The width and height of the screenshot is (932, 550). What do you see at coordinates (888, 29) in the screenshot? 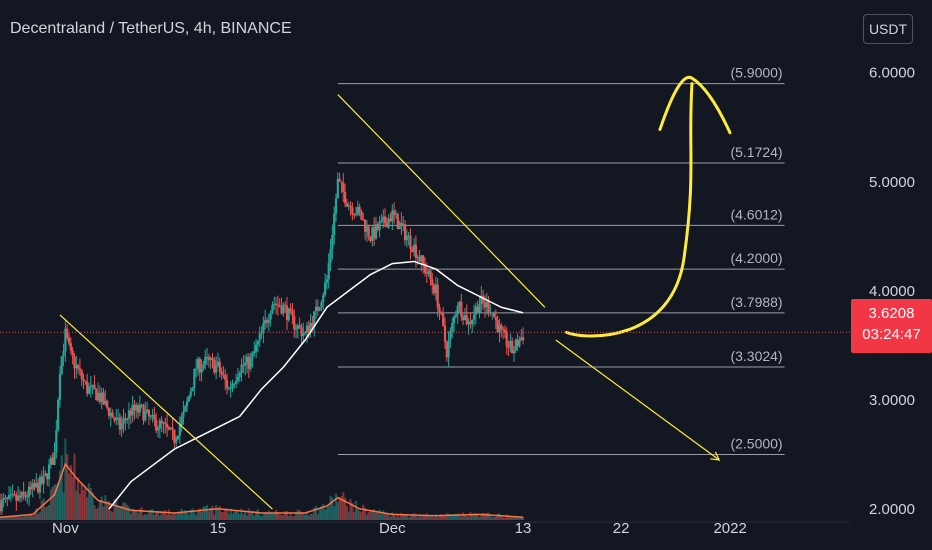
I see `currency-button: USDT` at bounding box center [888, 29].